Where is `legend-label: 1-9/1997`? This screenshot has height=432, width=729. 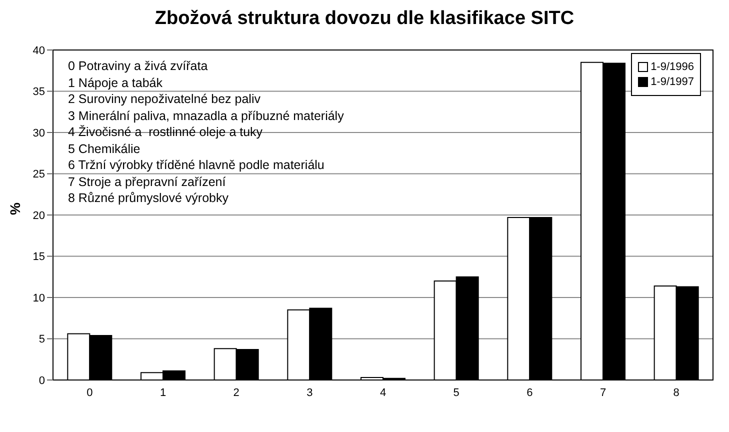
legend-label: 1-9/1997 is located at coordinates (672, 82).